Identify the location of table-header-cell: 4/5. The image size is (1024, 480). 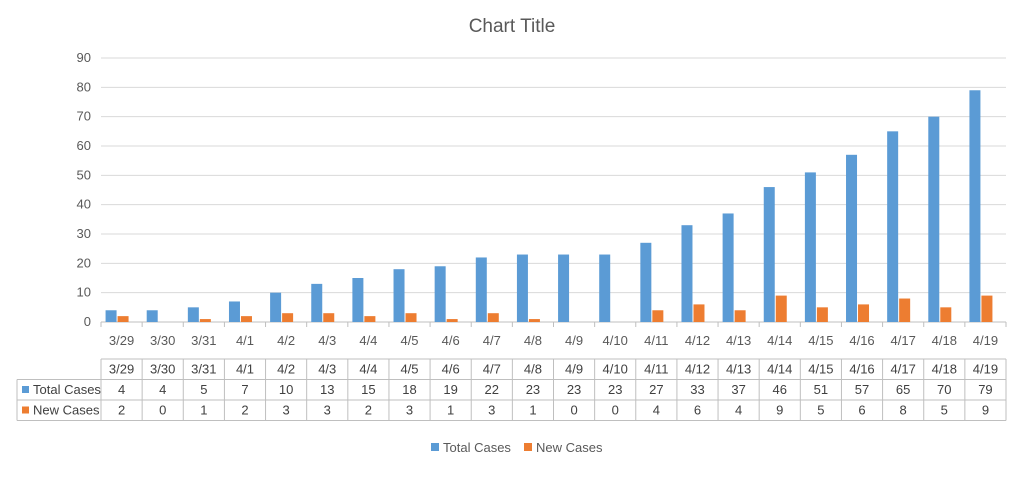
(409, 369).